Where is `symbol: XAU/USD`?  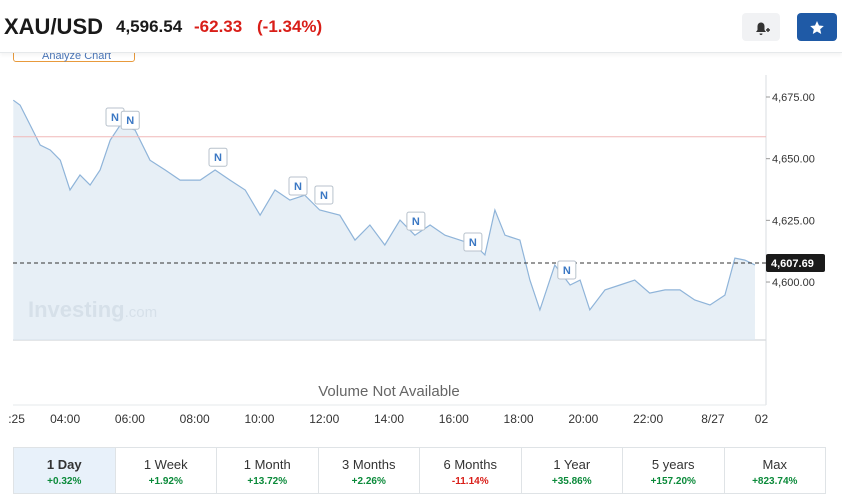 symbol: XAU/USD is located at coordinates (54, 26).